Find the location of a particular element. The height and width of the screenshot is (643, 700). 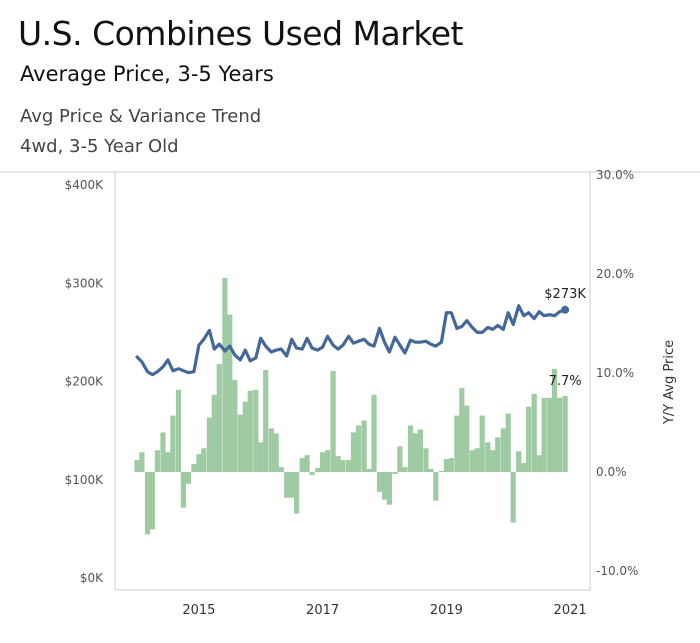

right-tick-label: 10.0% is located at coordinates (615, 373).